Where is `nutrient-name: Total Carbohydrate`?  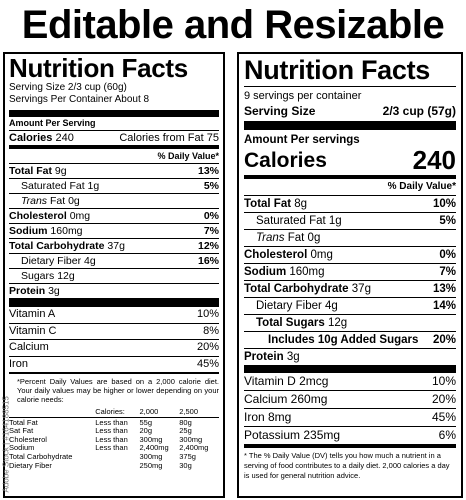
nutrient-name: Total Carbohydrate is located at coordinates (296, 289).